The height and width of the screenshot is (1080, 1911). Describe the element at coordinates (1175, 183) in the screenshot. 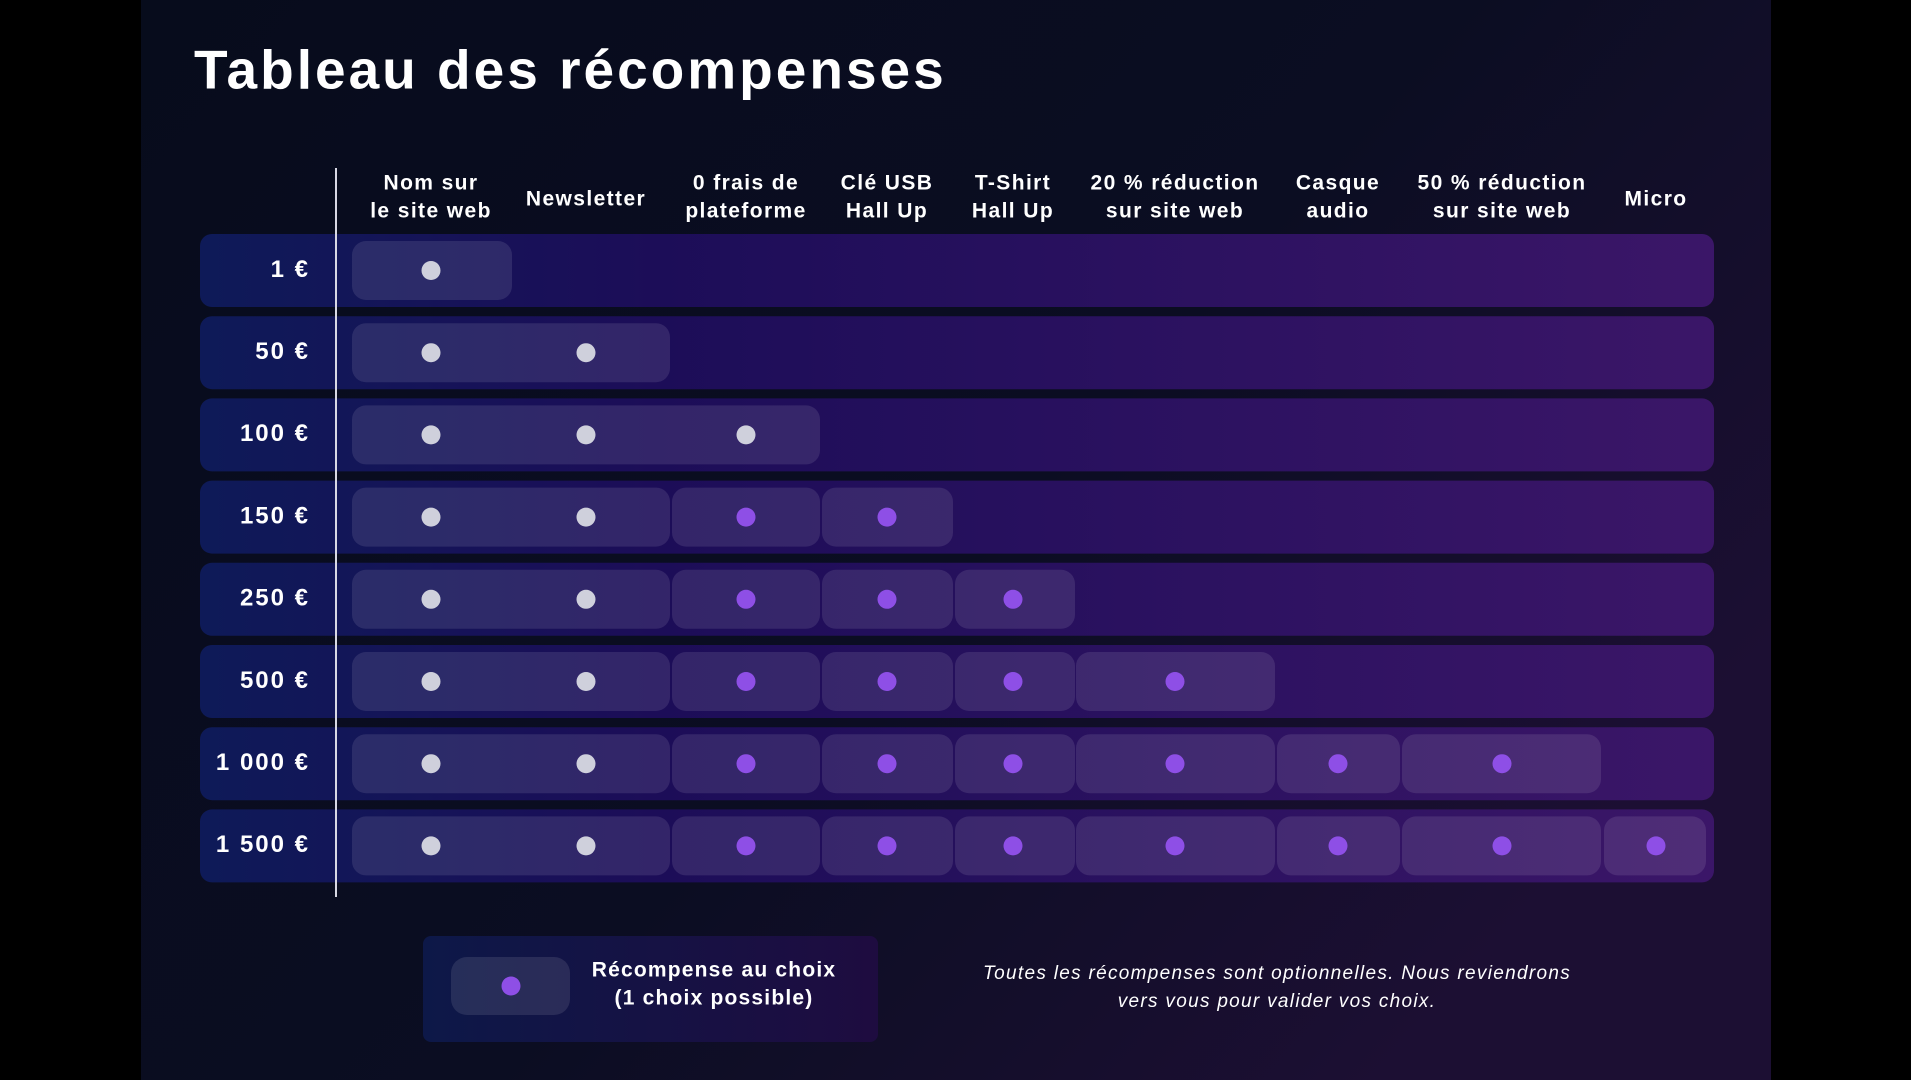

I see `column-header: 20 % réduction` at that location.